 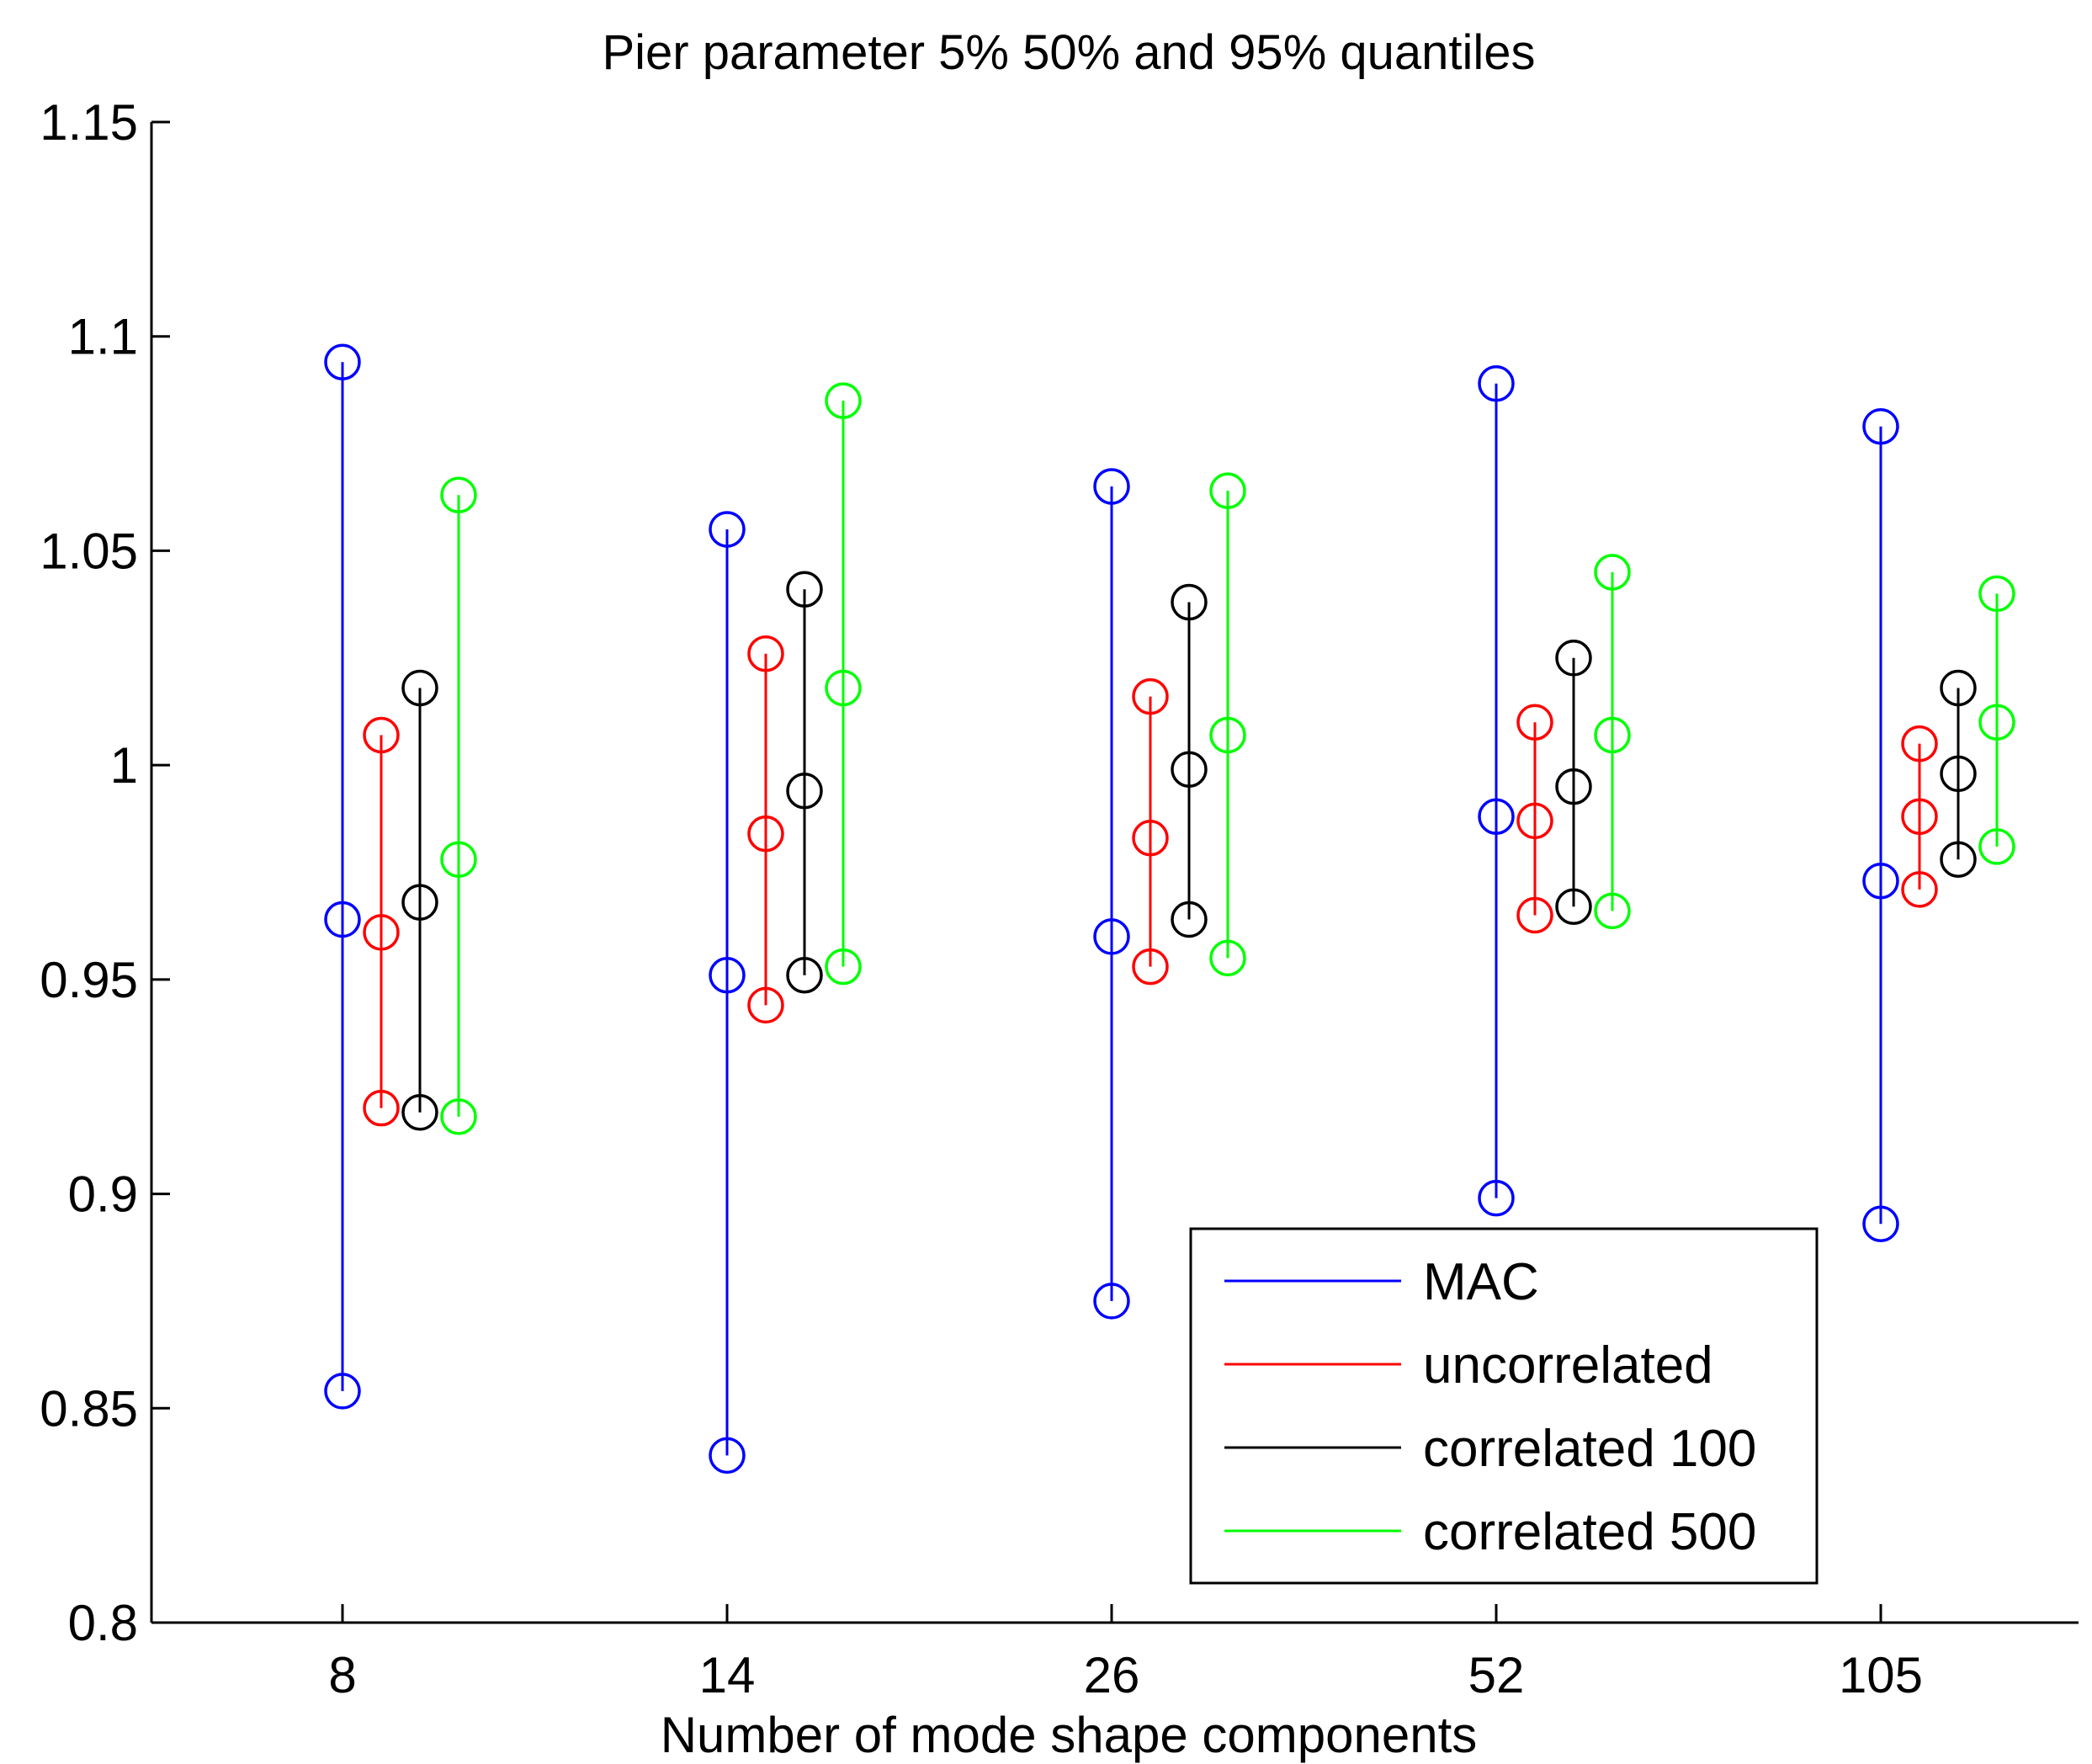 What do you see at coordinates (89, 1409) in the screenshot?
I see `y-tick-label: 0.85` at bounding box center [89, 1409].